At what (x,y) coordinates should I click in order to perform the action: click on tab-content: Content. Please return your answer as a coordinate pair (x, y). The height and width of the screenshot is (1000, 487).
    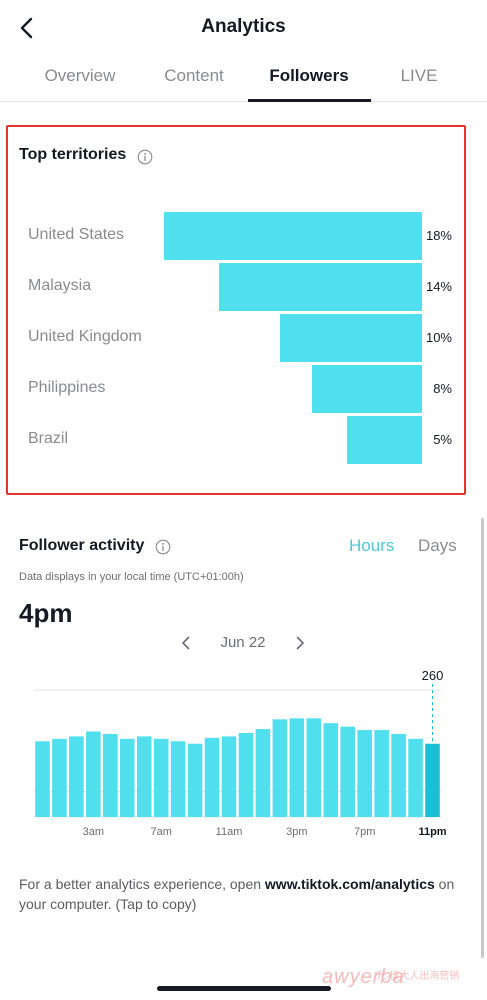
    Looking at the image, I should click on (194, 75).